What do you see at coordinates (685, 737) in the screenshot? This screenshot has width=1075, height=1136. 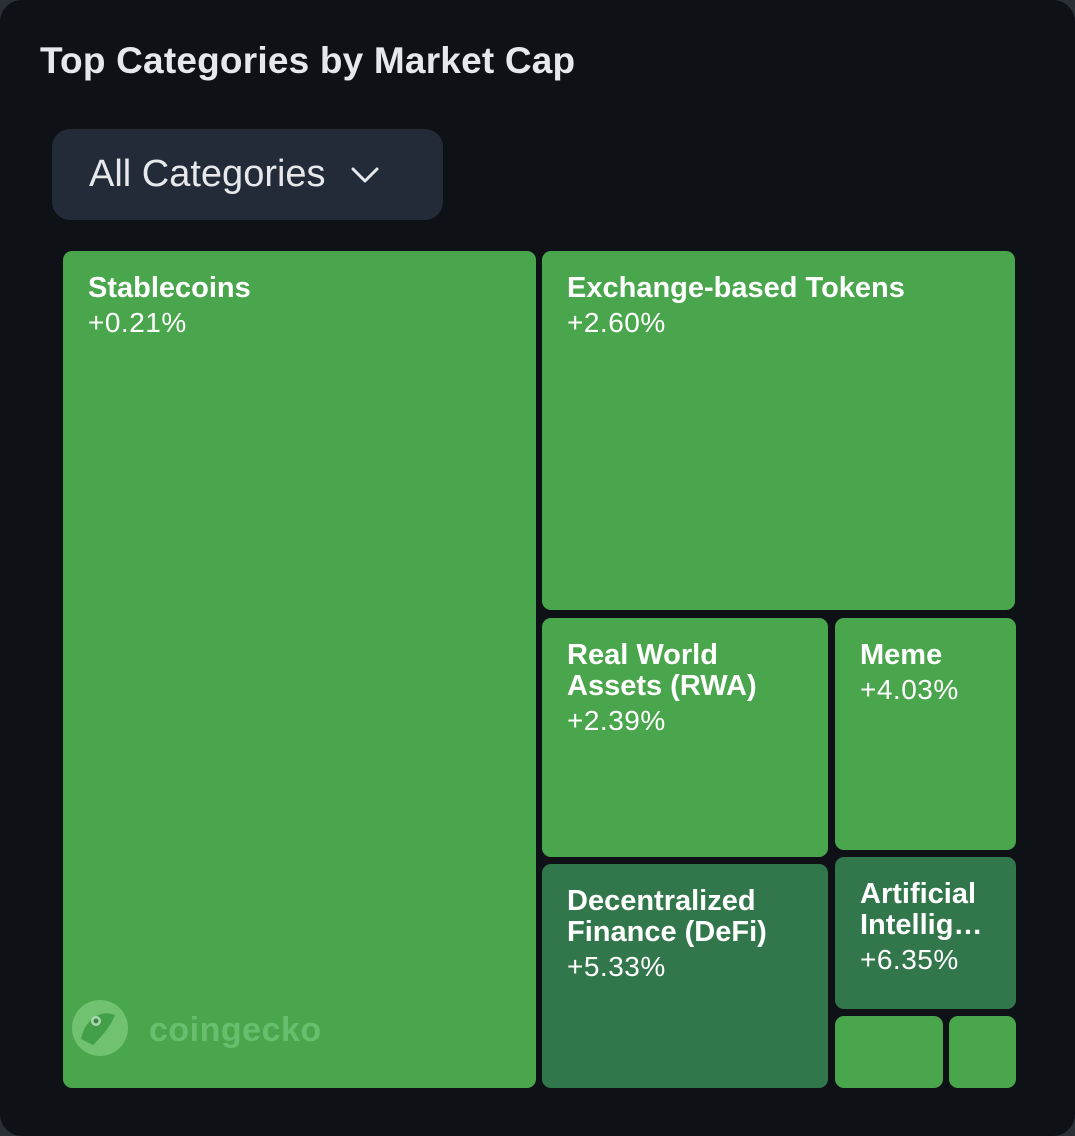 I see `tile-real-world-assets: Real World Assets (RWA) +2.39%` at bounding box center [685, 737].